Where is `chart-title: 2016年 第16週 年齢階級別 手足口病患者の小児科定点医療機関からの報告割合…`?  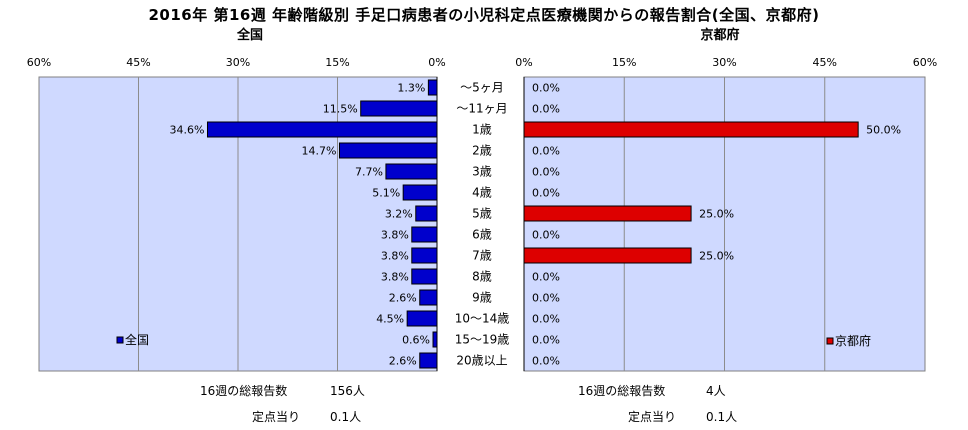 chart-title: 2016年 第16週 年齢階級別 手足口病患者の小児科定点医療機関からの報告割合… is located at coordinates (484, 15).